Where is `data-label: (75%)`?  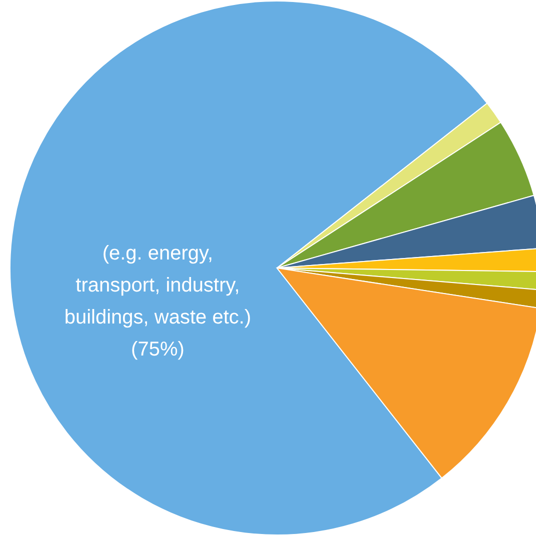 data-label: (75%) is located at coordinates (157, 349).